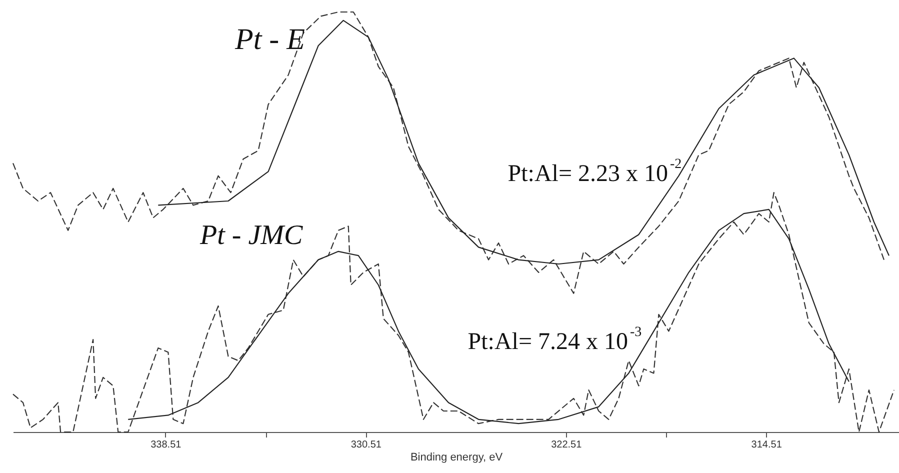 The image size is (899, 473). I want to click on x-tick-label: 314.51, so click(766, 445).